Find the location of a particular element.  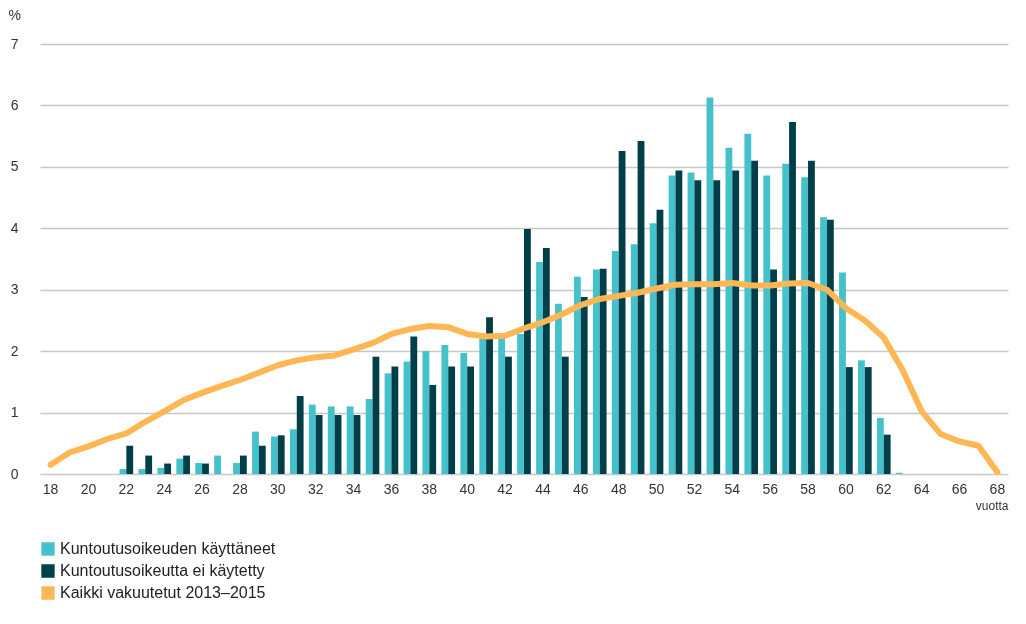

x-tick-label: 42 is located at coordinates (505, 488).